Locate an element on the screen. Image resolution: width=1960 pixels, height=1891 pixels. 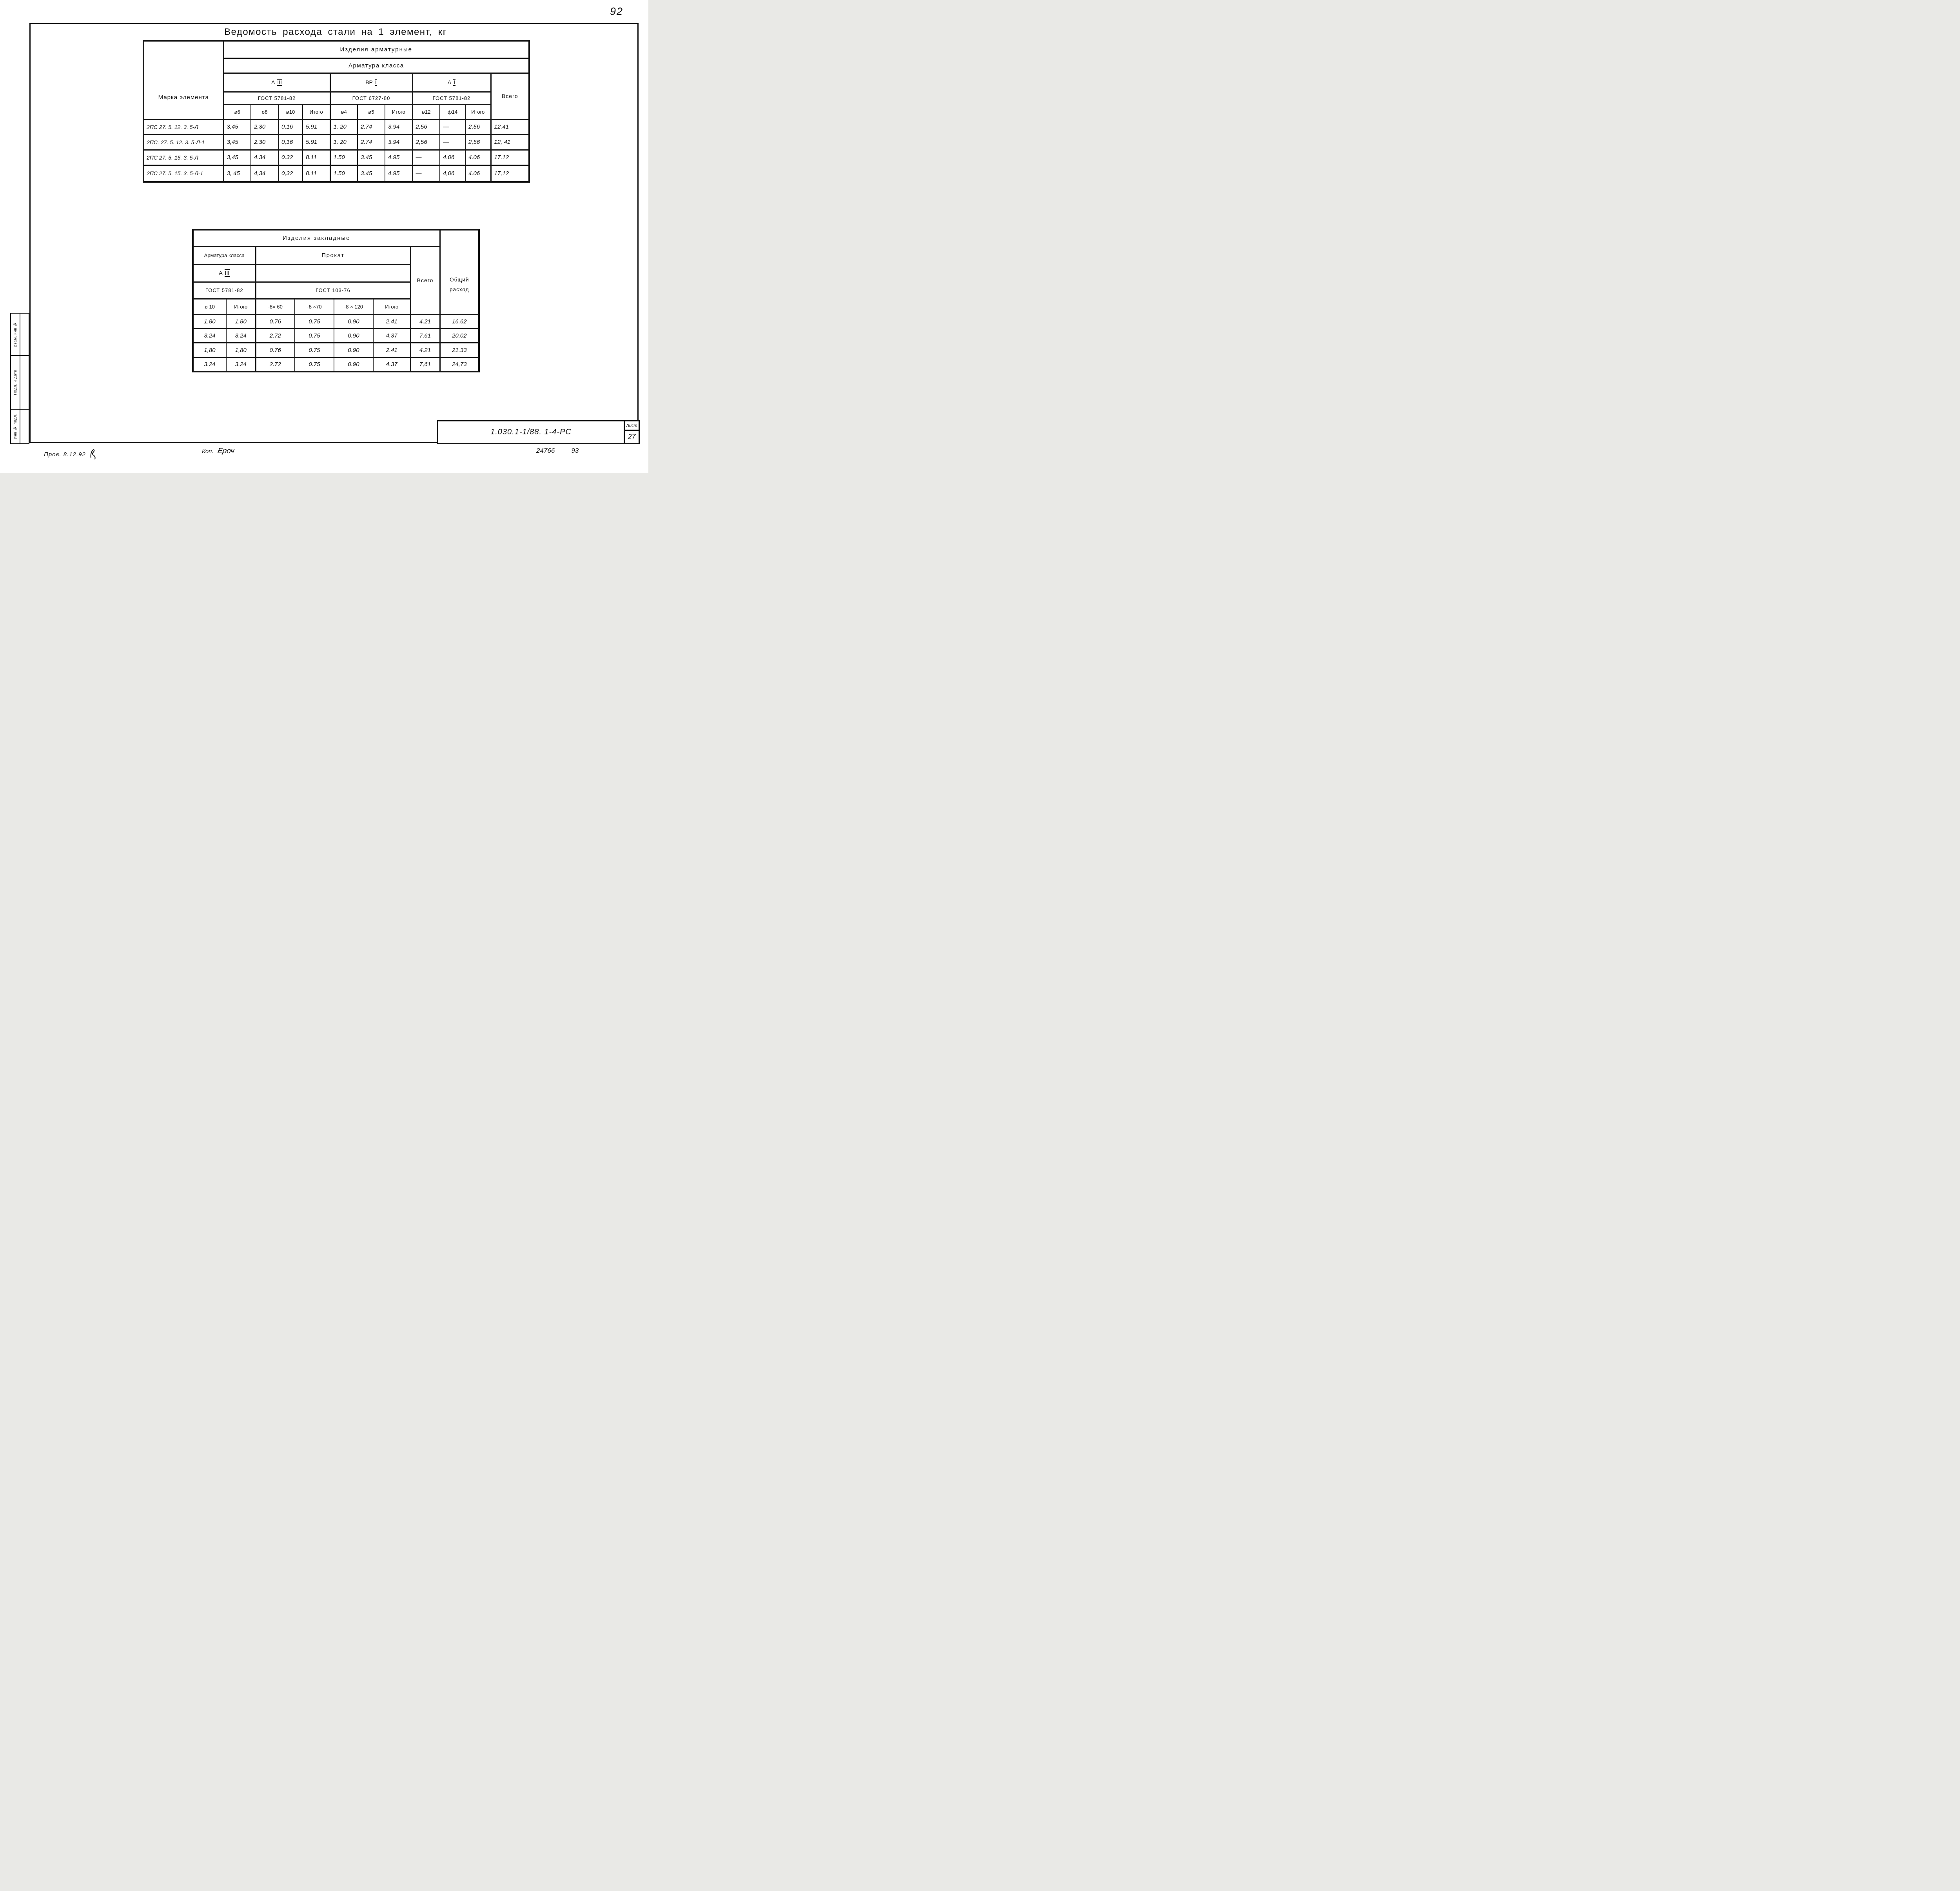
t1-data-cell: 3,45 is located at coordinates (237, 142).